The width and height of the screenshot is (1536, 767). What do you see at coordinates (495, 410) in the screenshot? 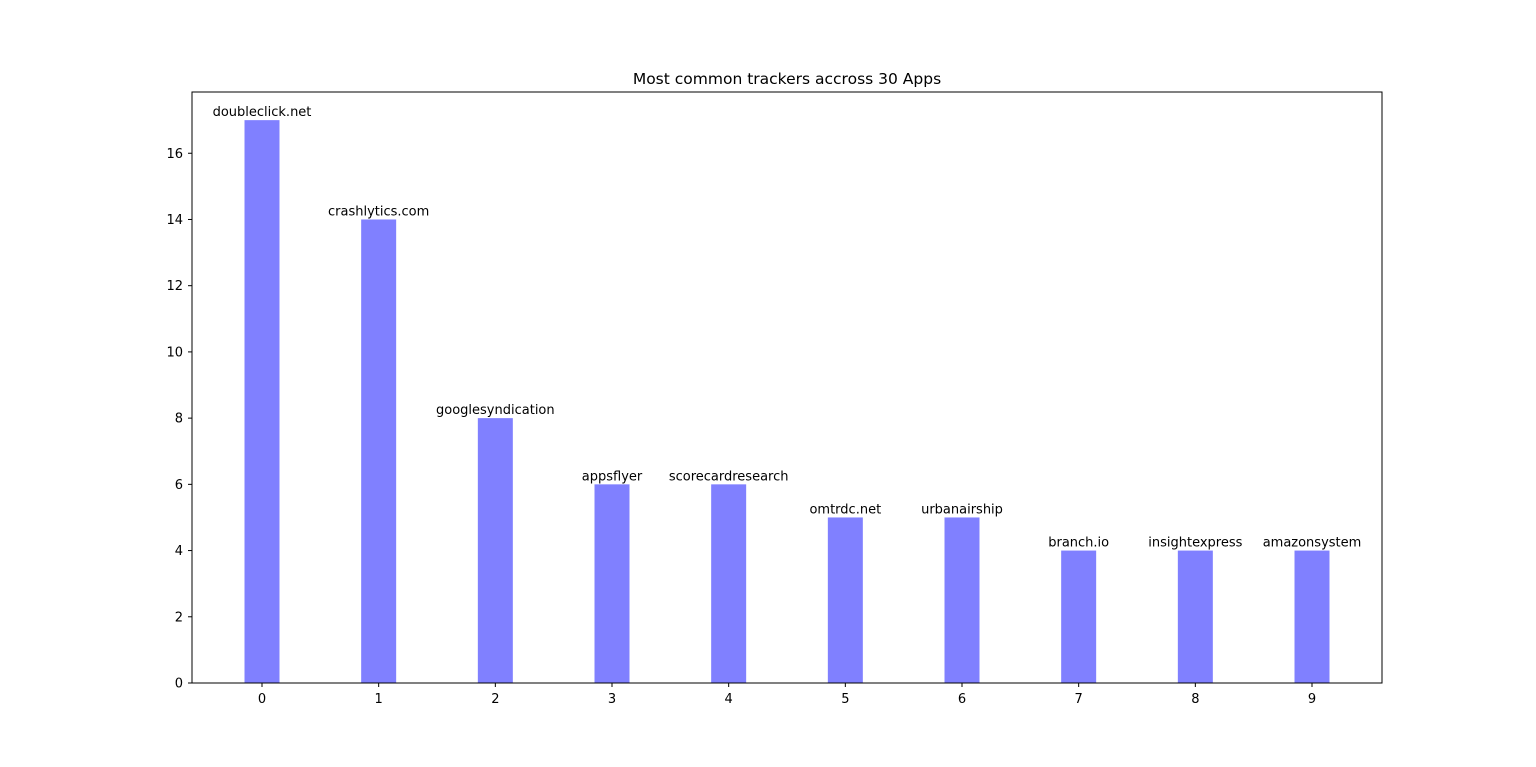
I see `bar-label-2: googlesyndication` at bounding box center [495, 410].